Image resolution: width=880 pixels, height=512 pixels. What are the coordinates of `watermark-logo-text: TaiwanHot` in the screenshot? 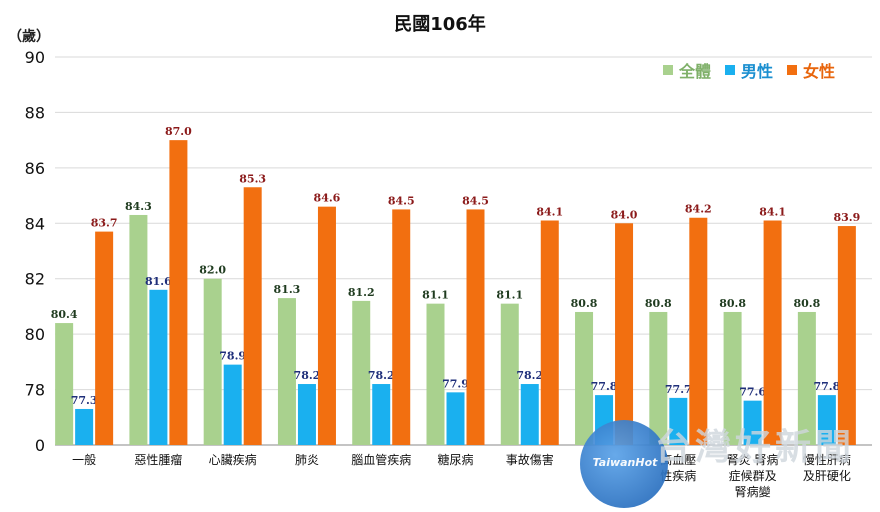 It's located at (625, 462).